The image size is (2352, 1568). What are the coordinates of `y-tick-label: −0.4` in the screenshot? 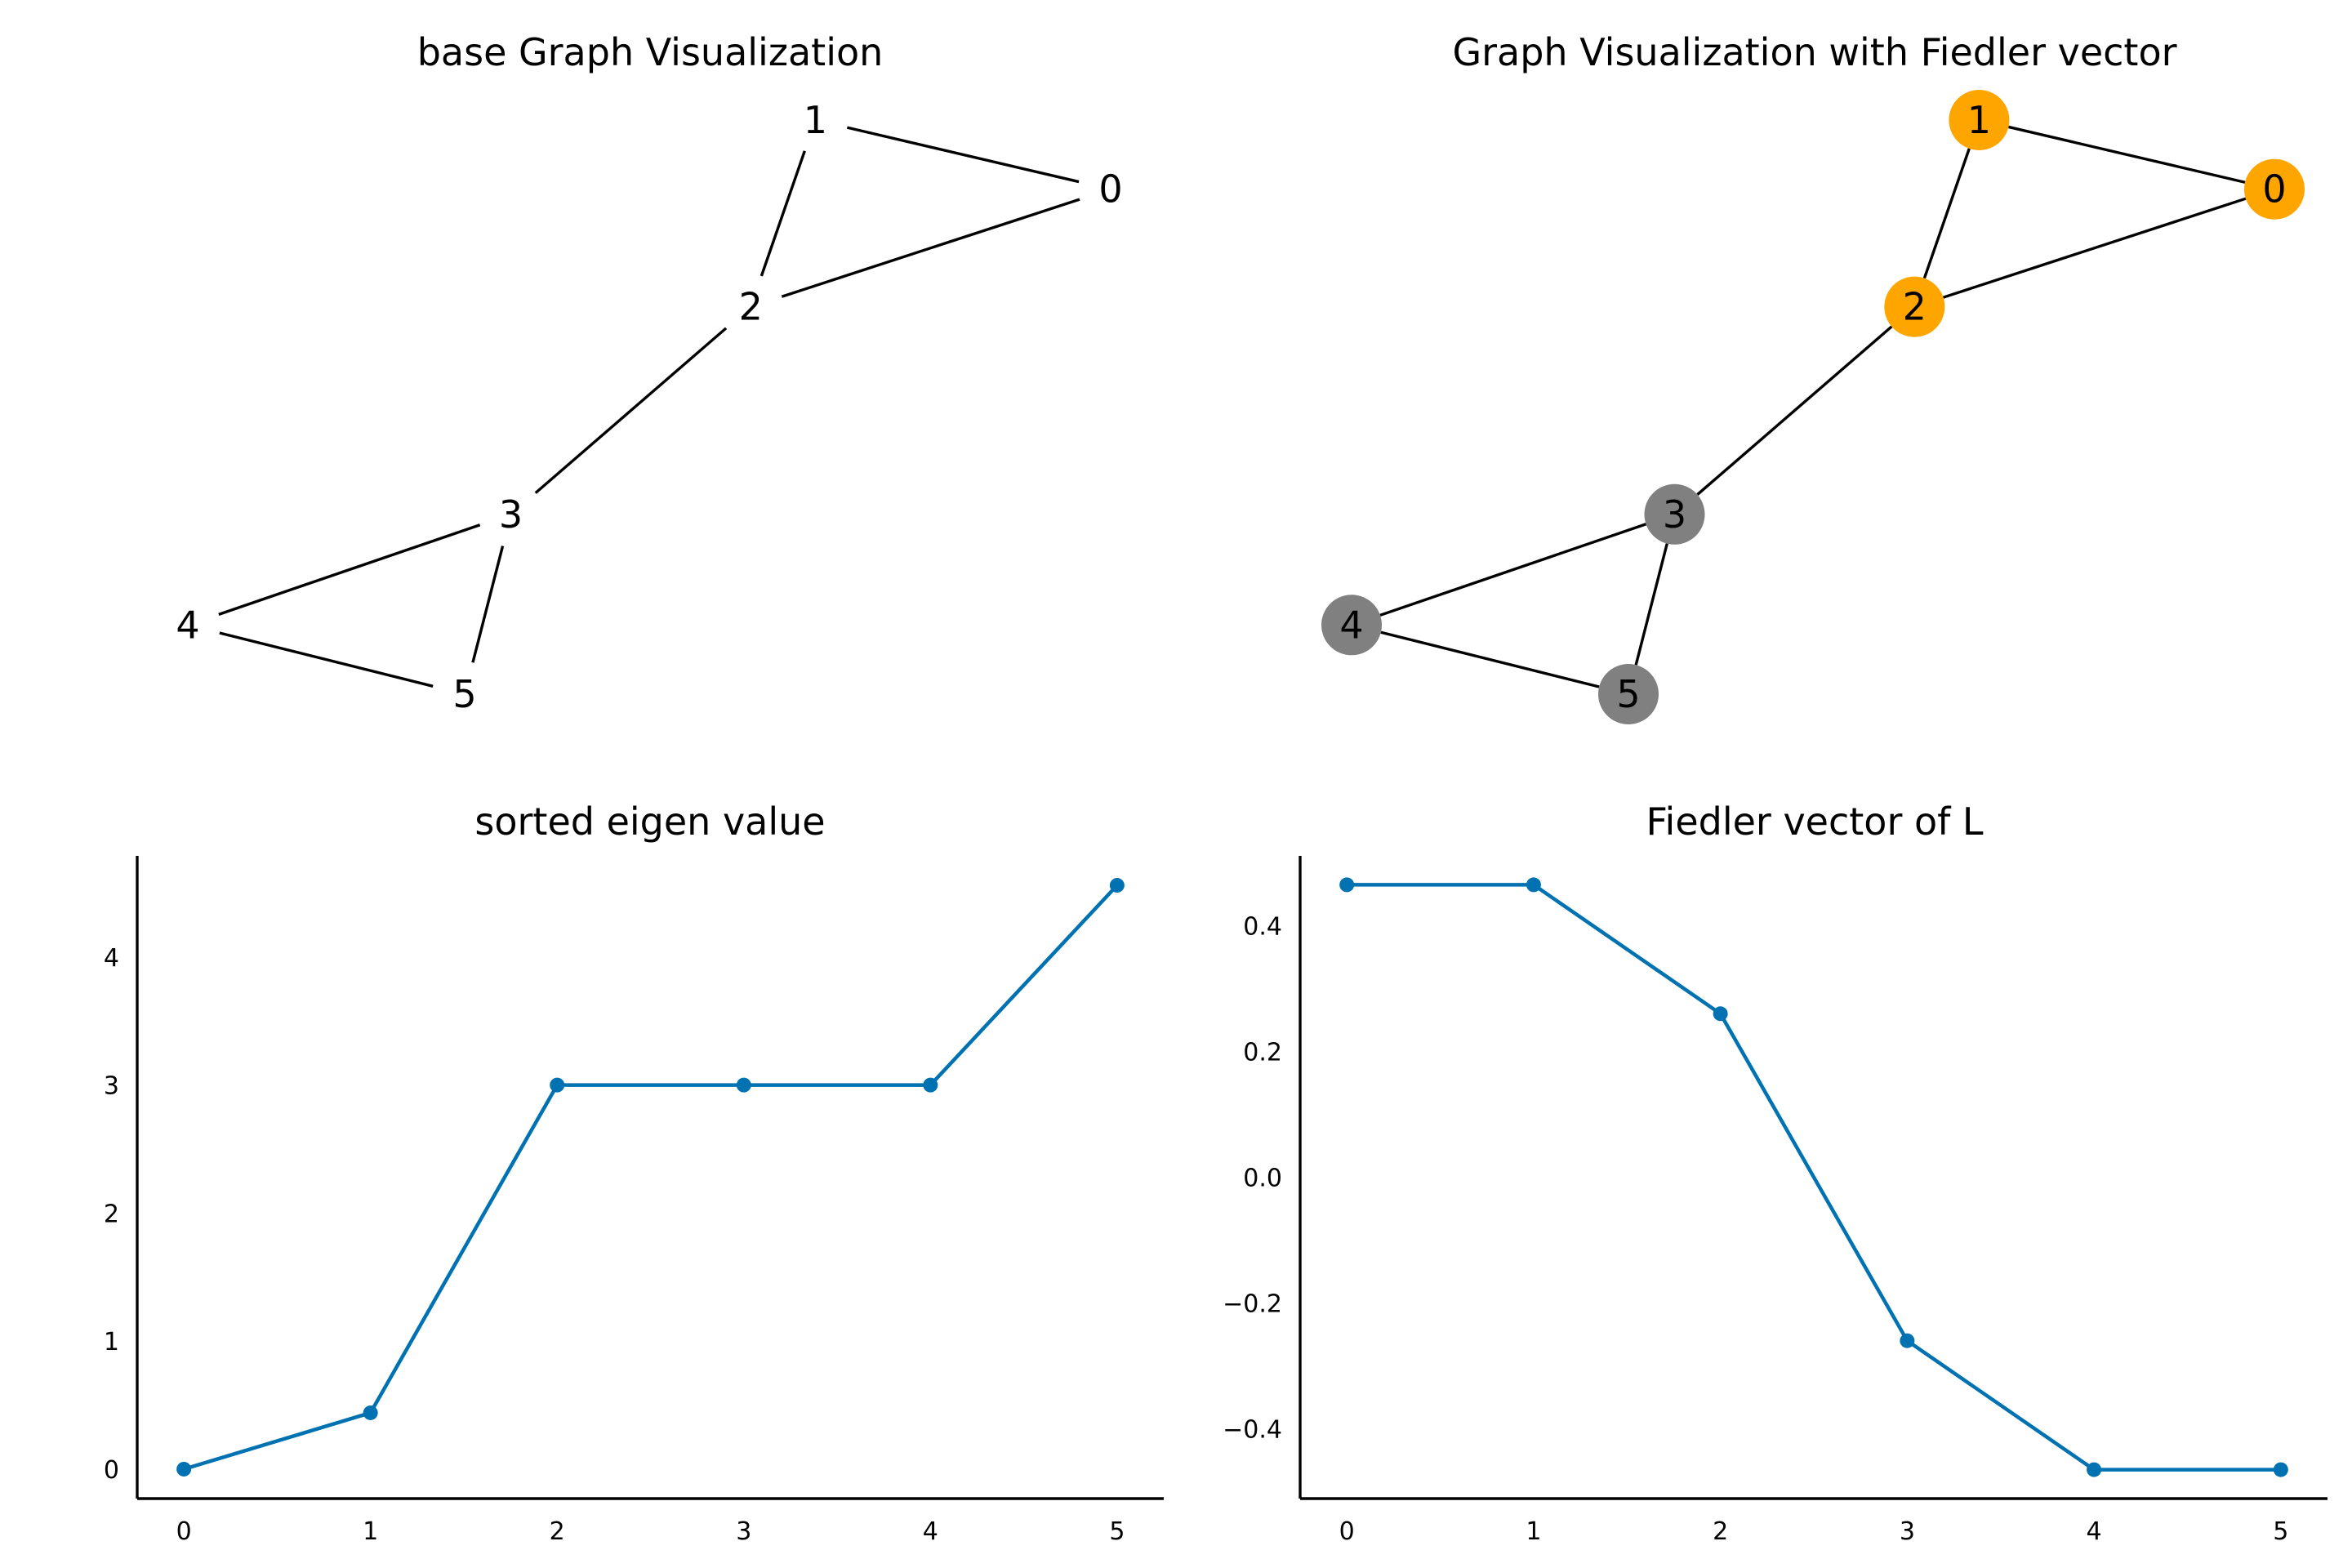 It's located at (1252, 1430).